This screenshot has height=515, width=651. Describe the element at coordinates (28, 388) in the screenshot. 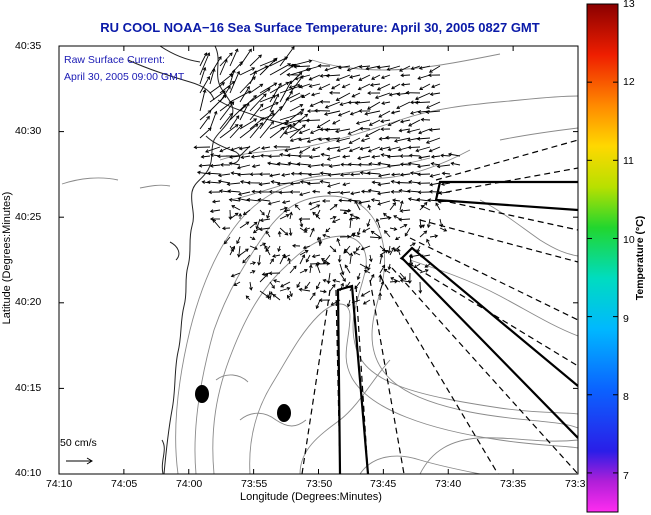

I see `y-tick-label: 40:15` at that location.